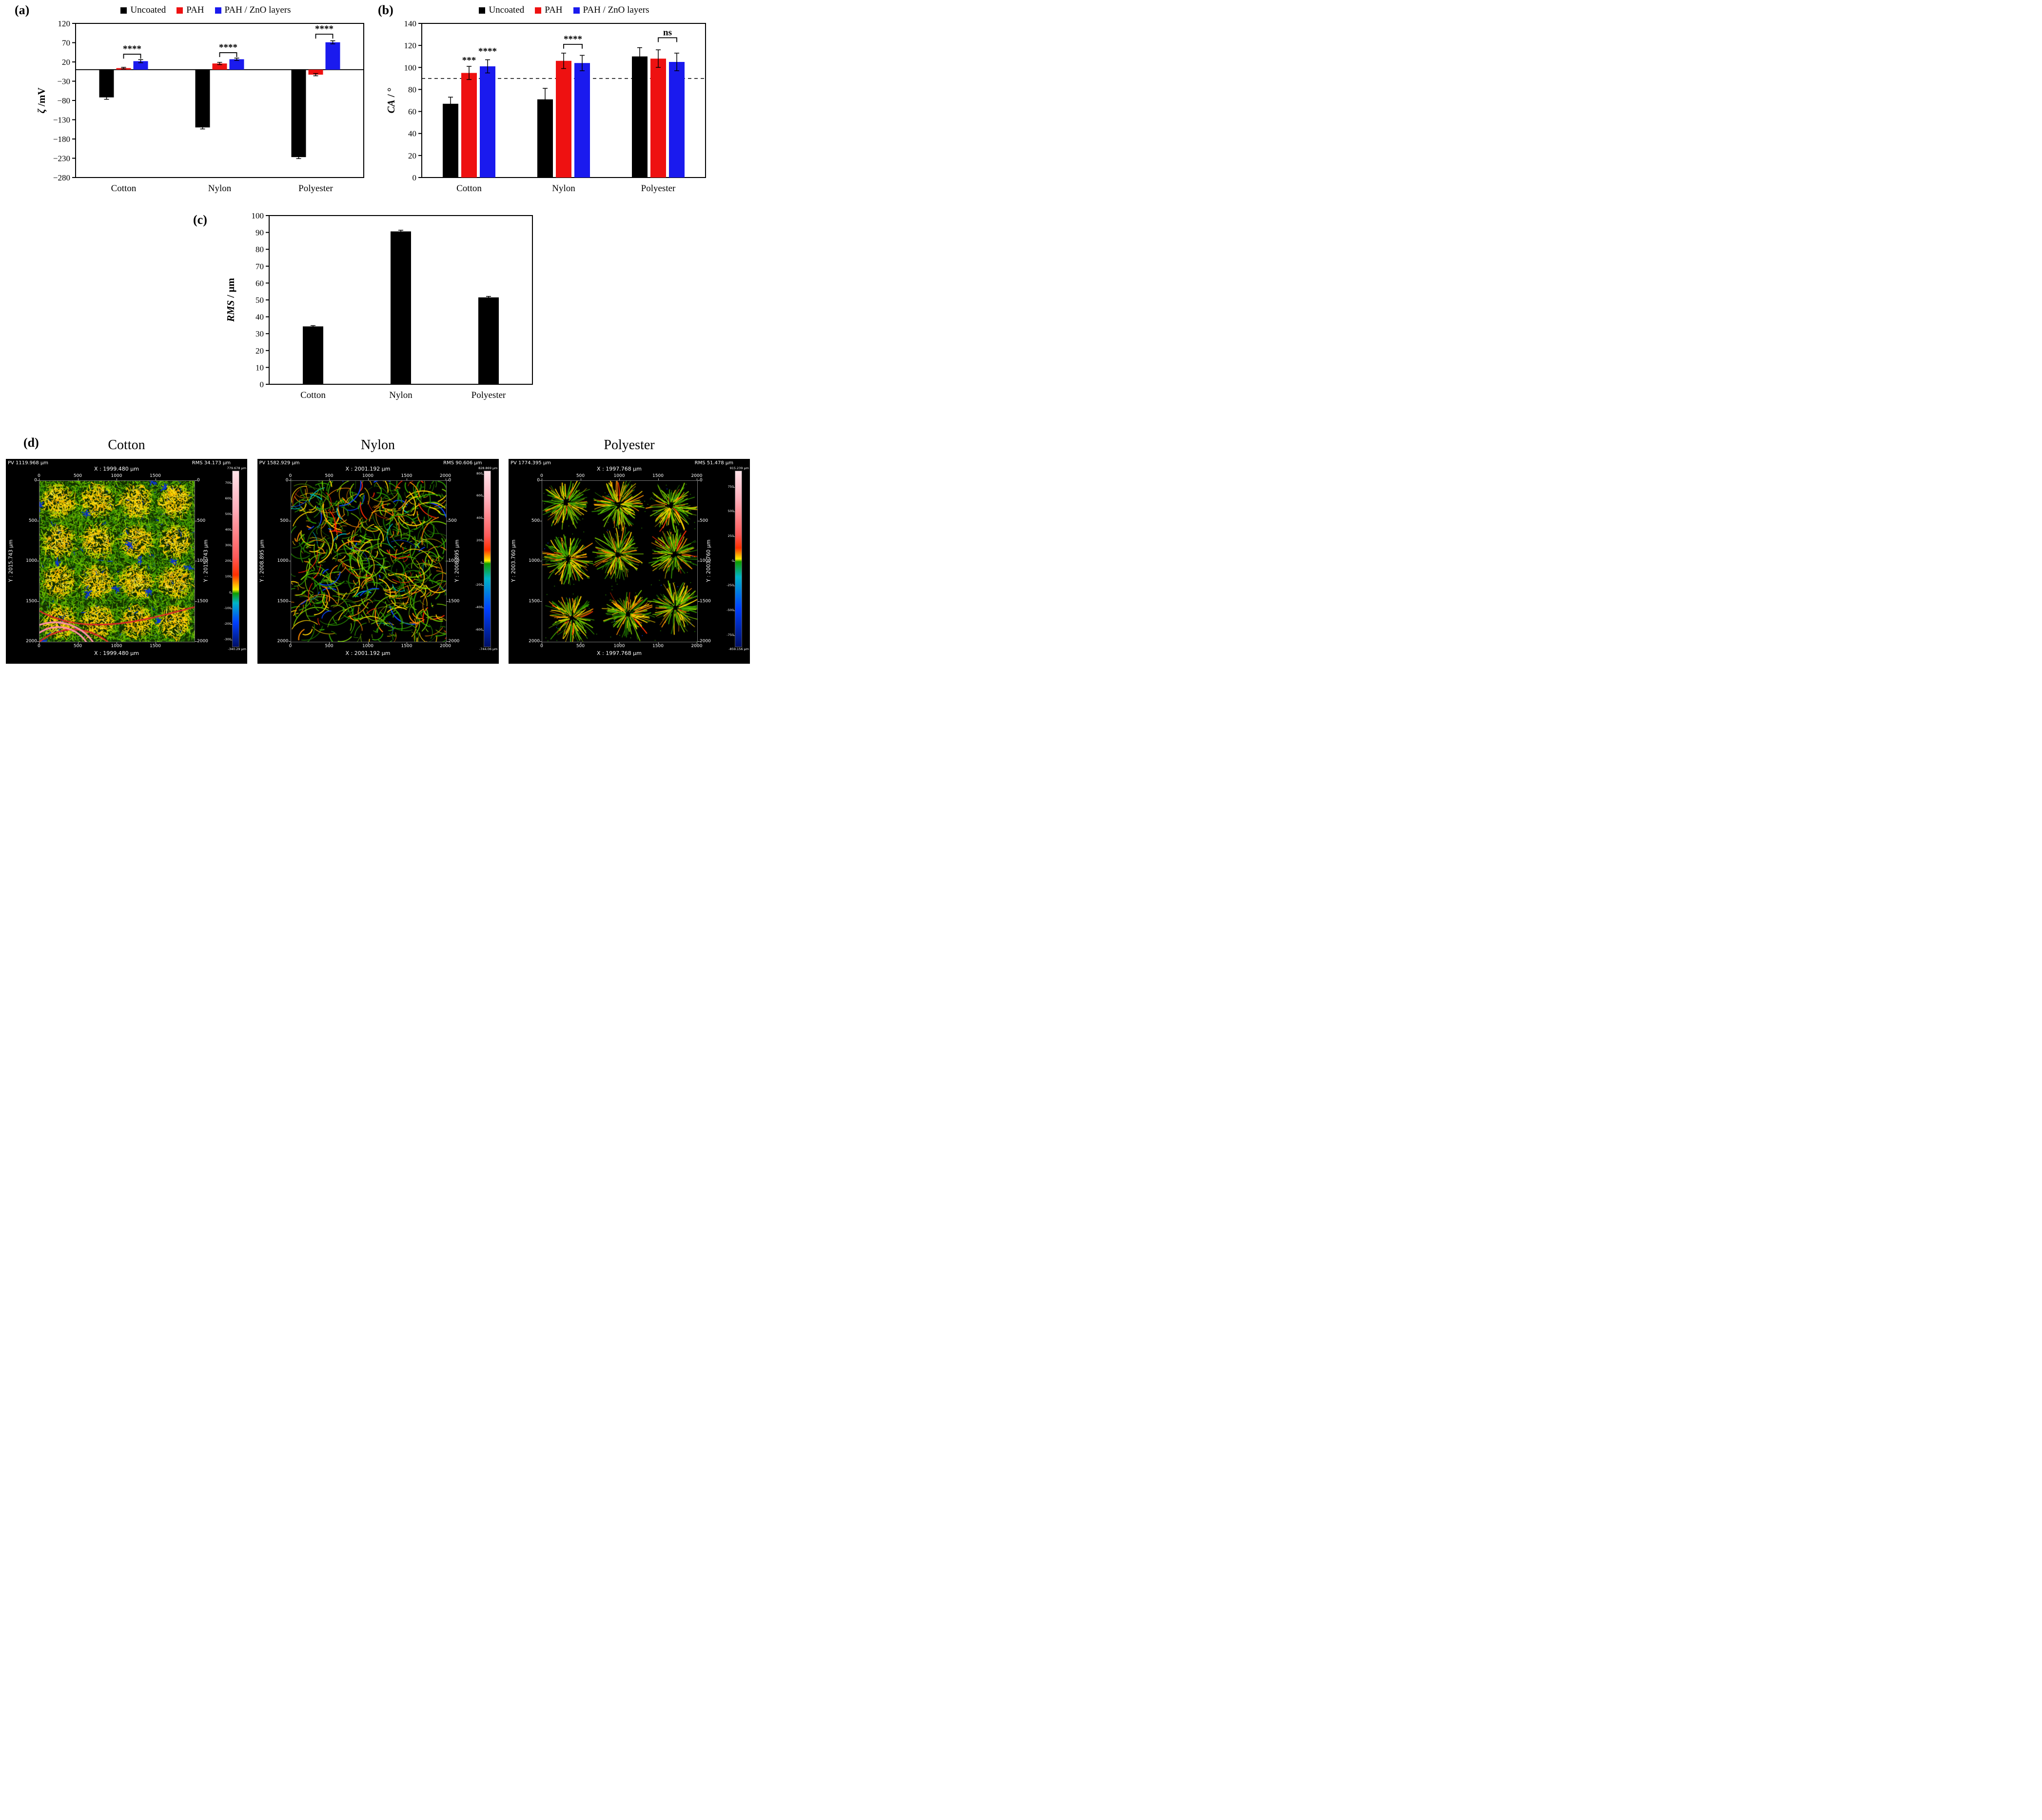  I want to click on y-tick-label: 60, so click(412, 112).